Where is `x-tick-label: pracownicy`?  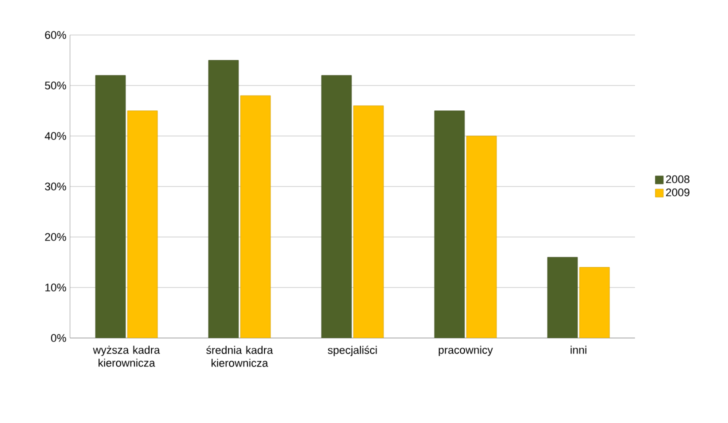 x-tick-label: pracownicy is located at coordinates (465, 351).